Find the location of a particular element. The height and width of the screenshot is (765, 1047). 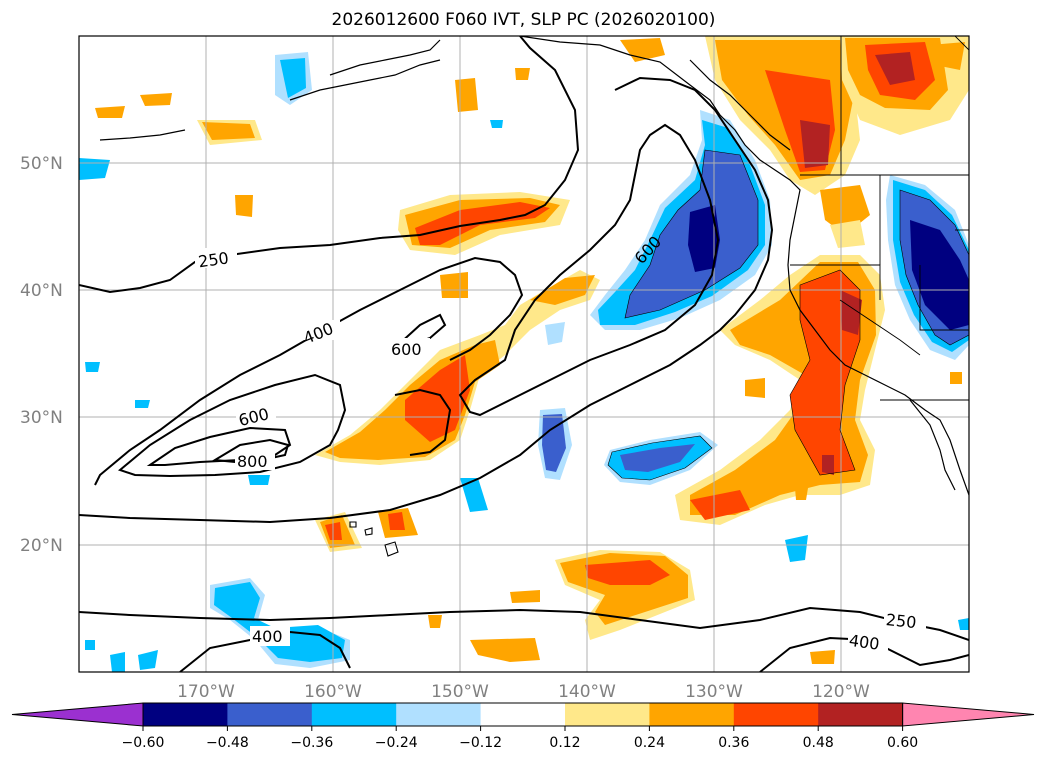

lon-label-170w: 170°W is located at coordinates (206, 692).